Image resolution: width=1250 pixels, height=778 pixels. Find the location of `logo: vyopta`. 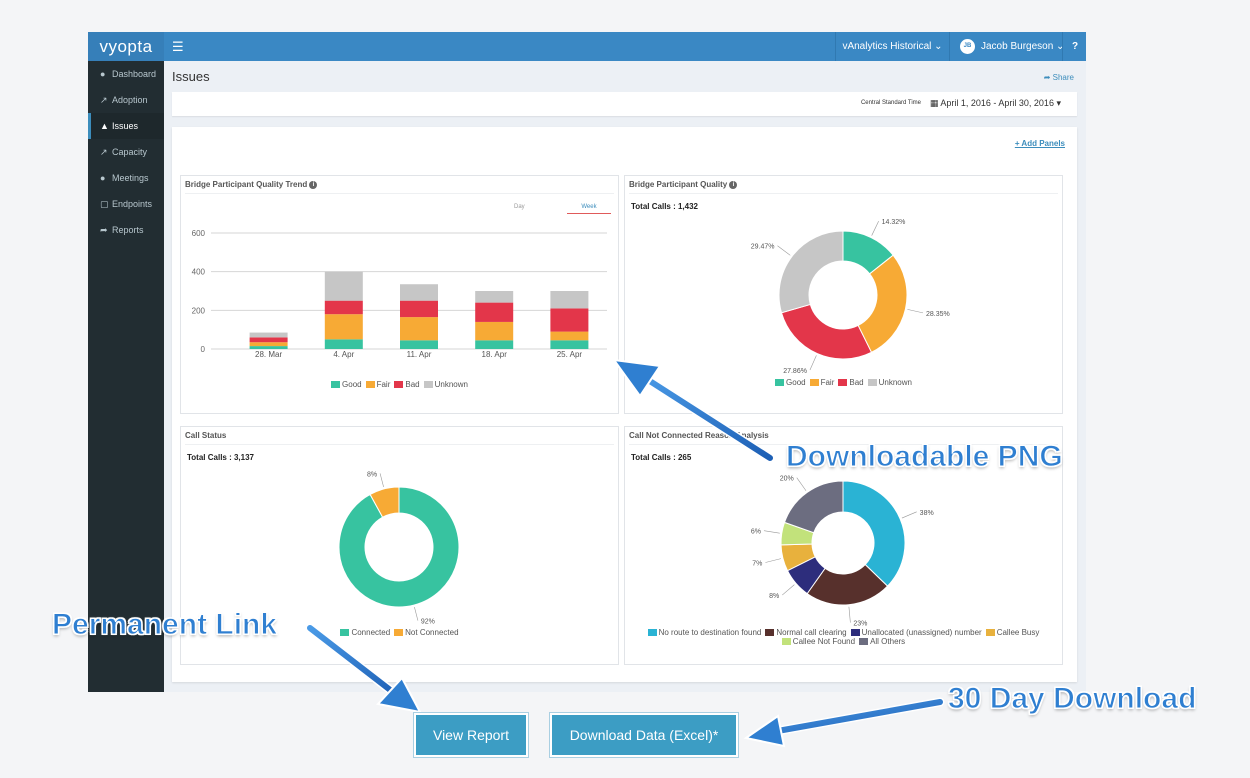

logo: vyopta is located at coordinates (126, 46).